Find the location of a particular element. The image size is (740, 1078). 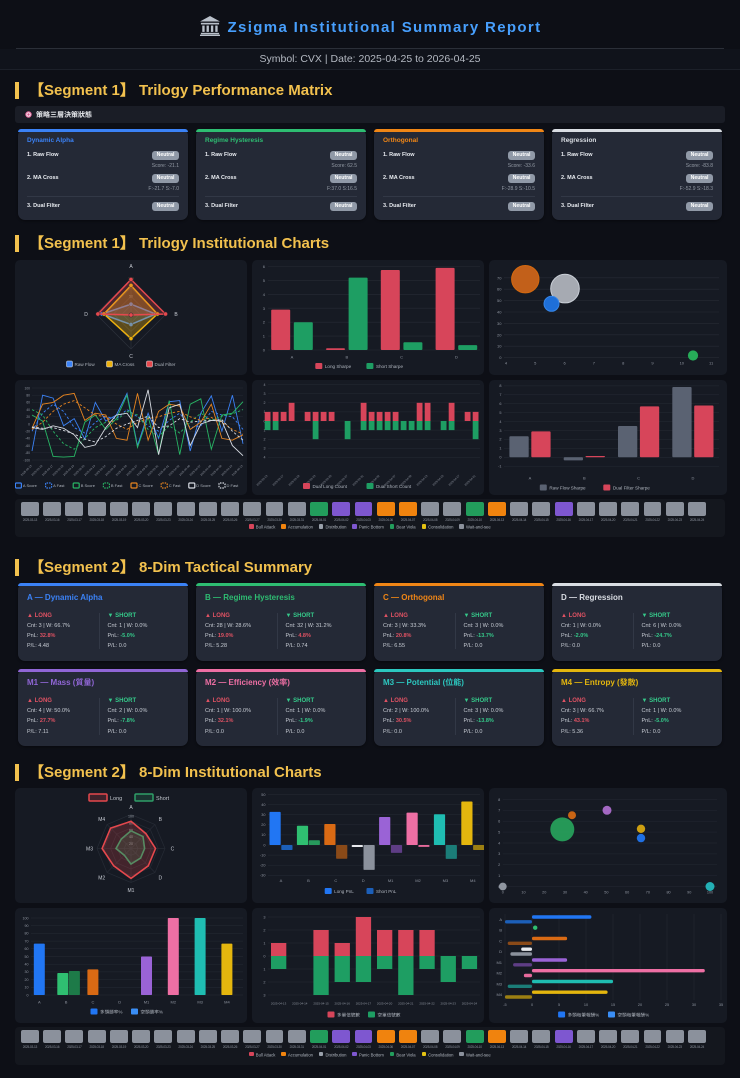

svg-text: 多單信號數 is located at coordinates (348, 1014).